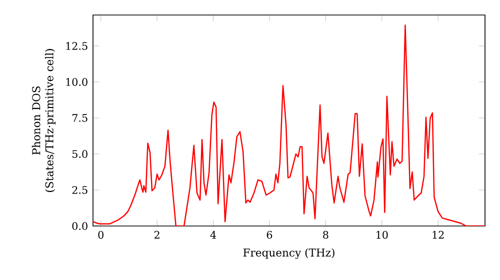  I want to click on x-tick-label: 4, so click(213, 234).